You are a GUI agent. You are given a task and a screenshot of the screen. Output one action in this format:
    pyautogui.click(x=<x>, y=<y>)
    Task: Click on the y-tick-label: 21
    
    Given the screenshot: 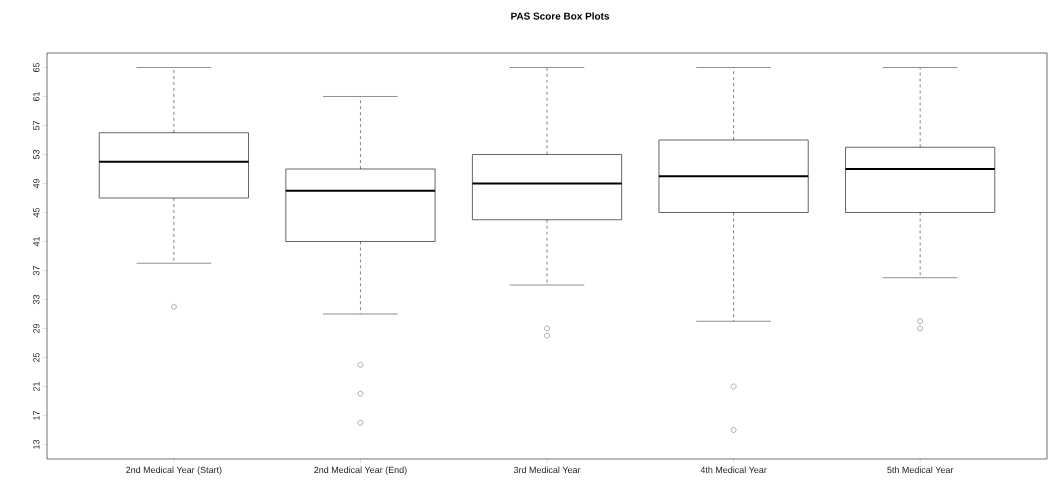 What is the action you would take?
    pyautogui.click(x=36, y=386)
    